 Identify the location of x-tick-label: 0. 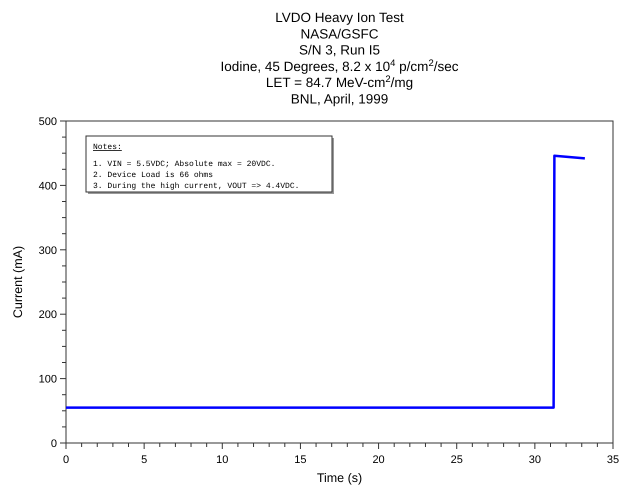
(66, 460).